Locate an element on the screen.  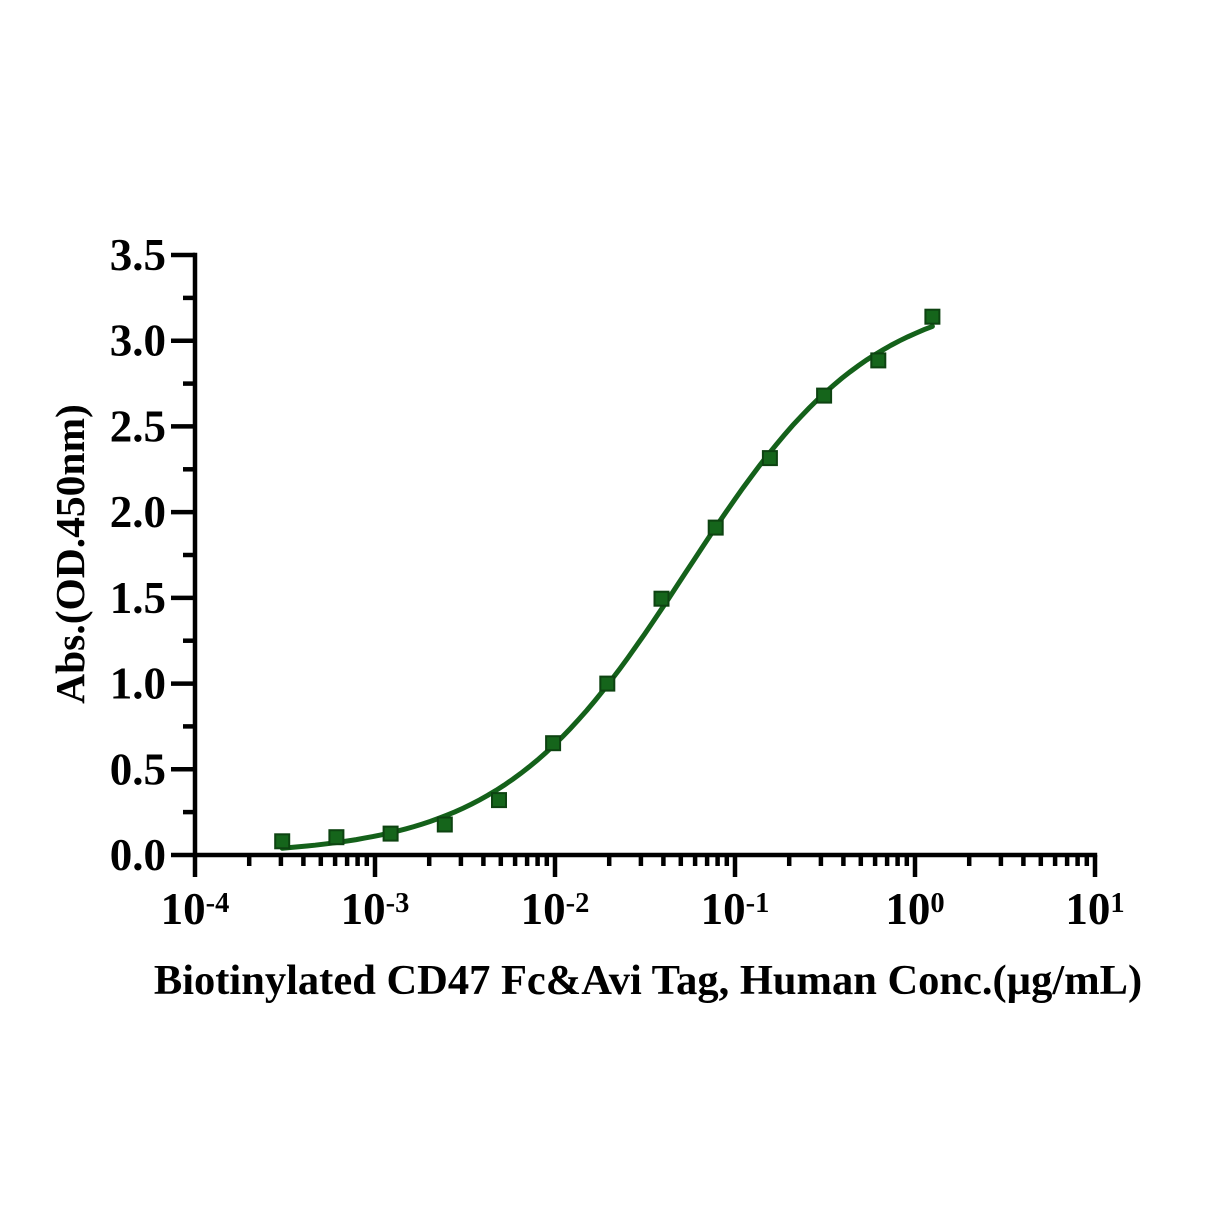
svg-text: 1.5 is located at coordinates (138, 598).